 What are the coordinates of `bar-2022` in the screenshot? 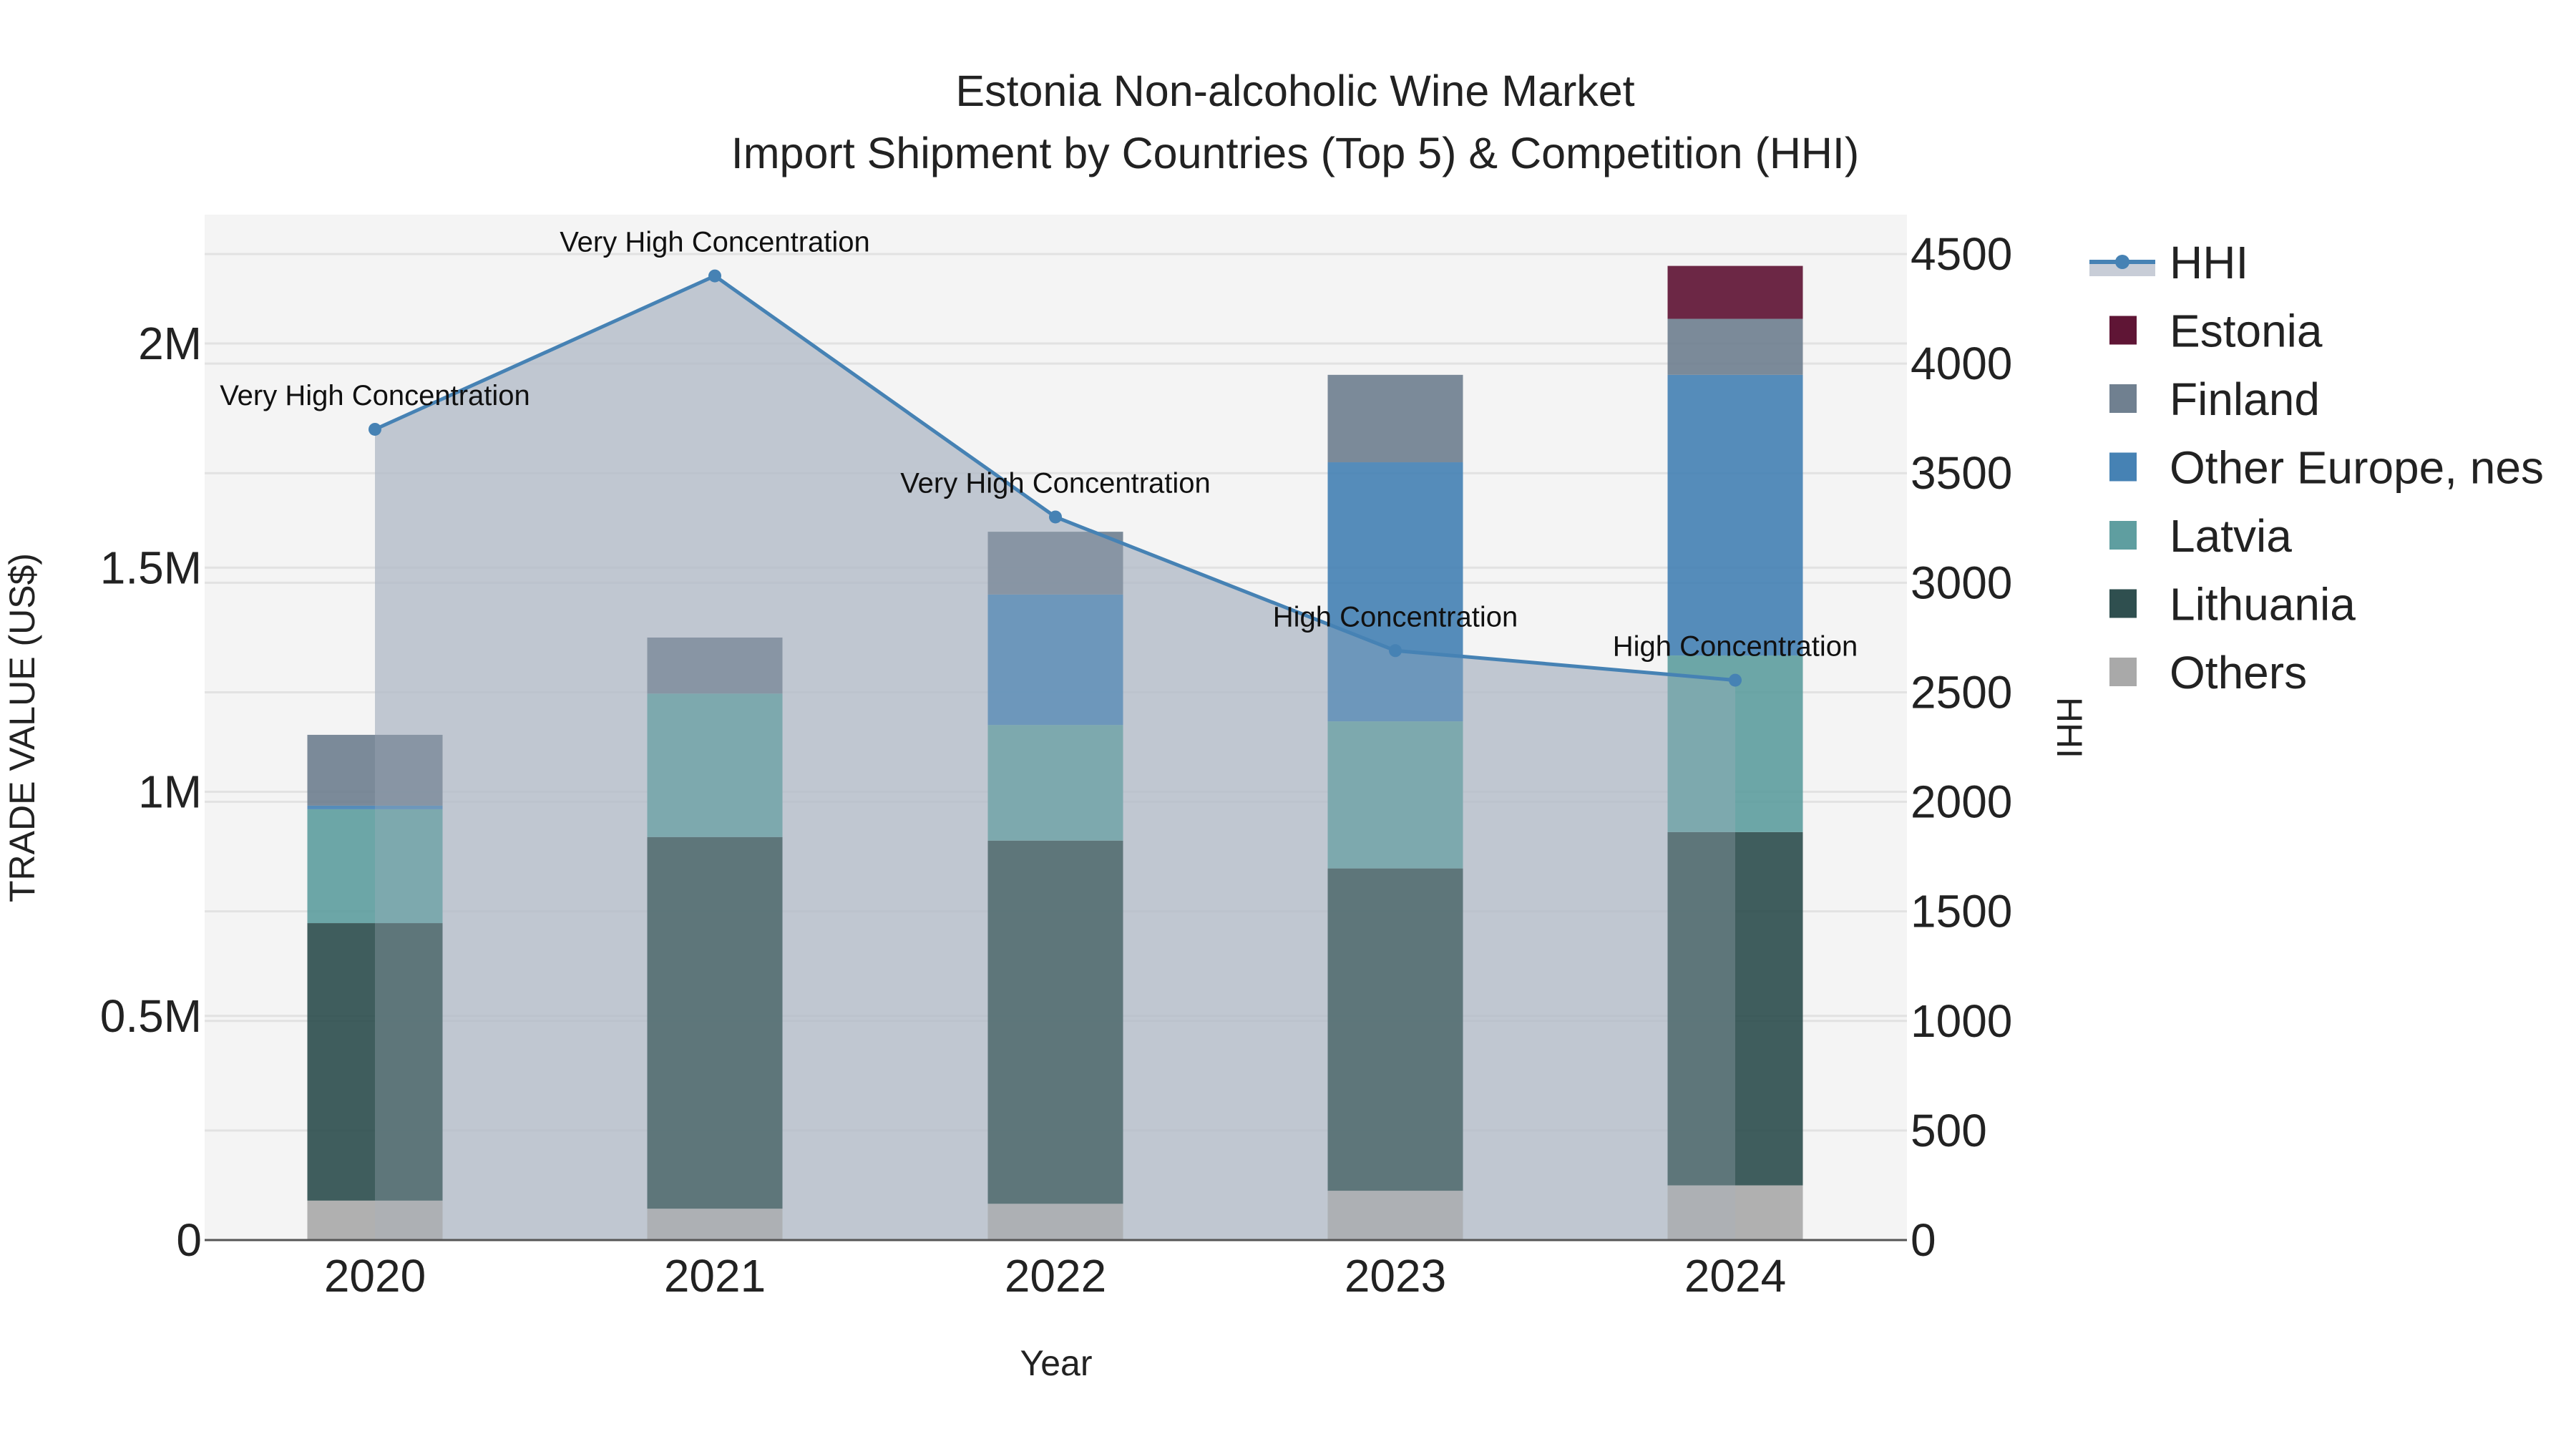 It's located at (1055, 886).